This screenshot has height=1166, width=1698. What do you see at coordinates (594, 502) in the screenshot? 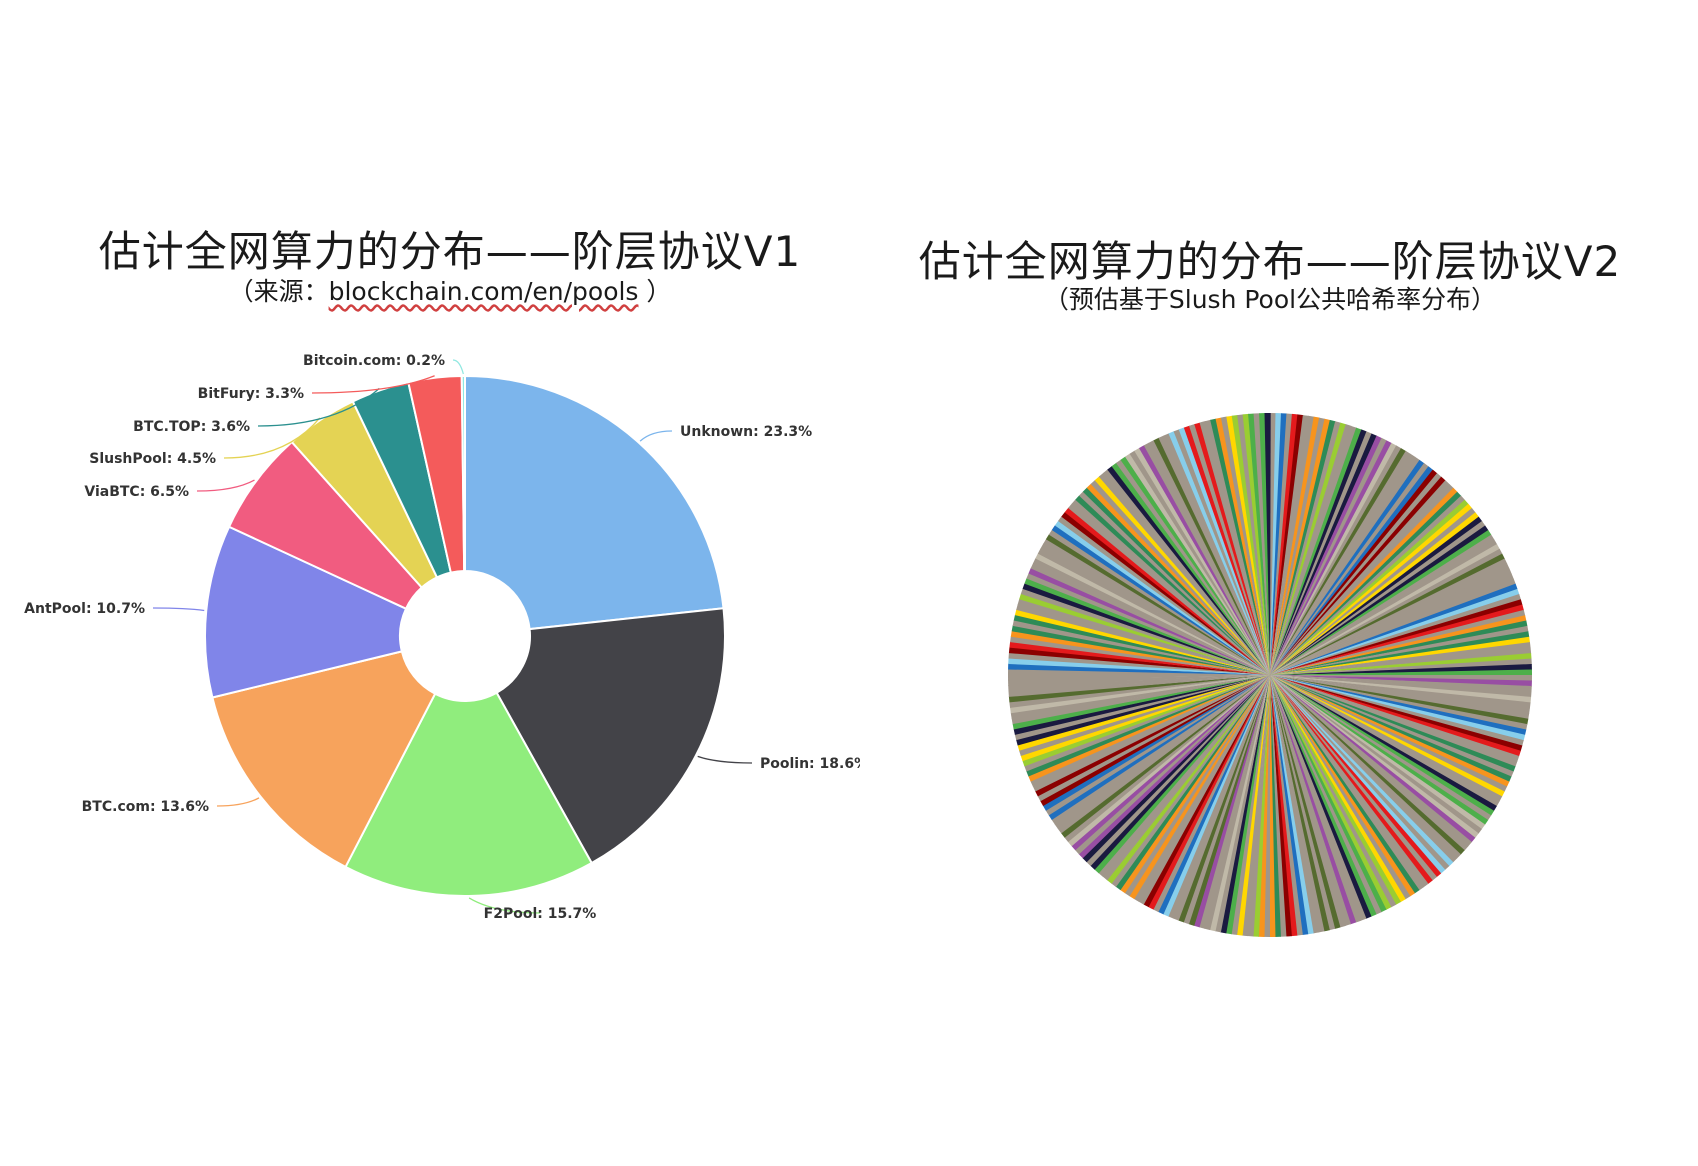
I see `slice-unknown` at bounding box center [594, 502].